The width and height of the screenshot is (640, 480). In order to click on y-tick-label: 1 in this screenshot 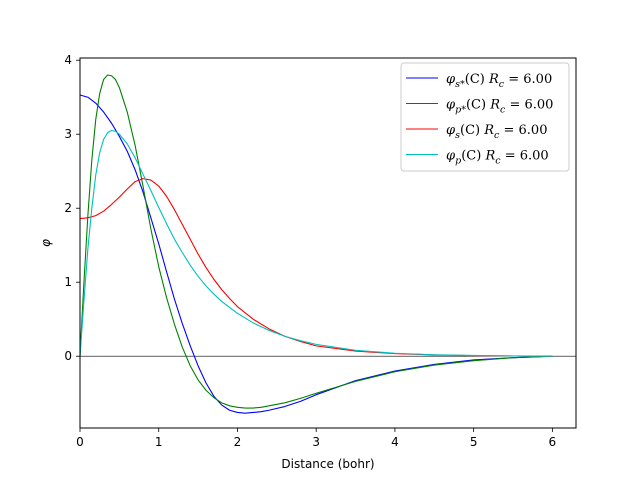, I will do `click(68, 282)`.